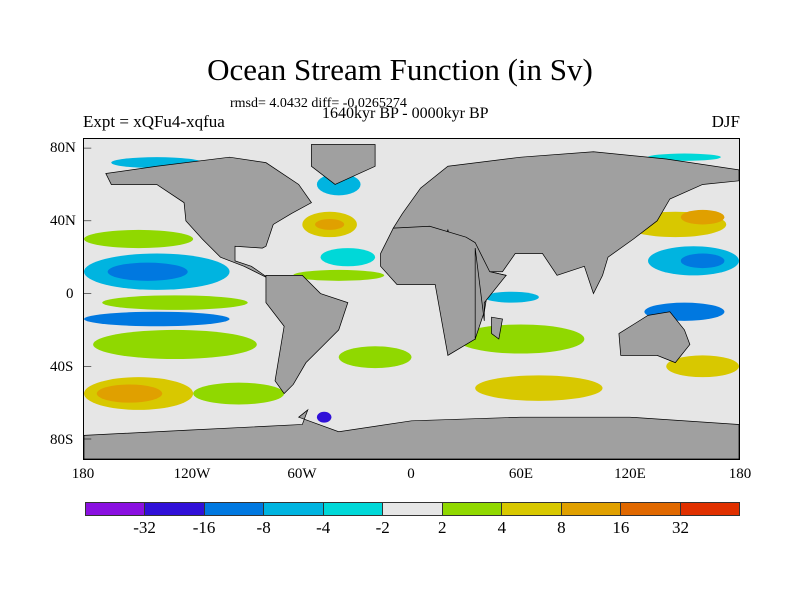  I want to click on colorbar, so click(412, 509).